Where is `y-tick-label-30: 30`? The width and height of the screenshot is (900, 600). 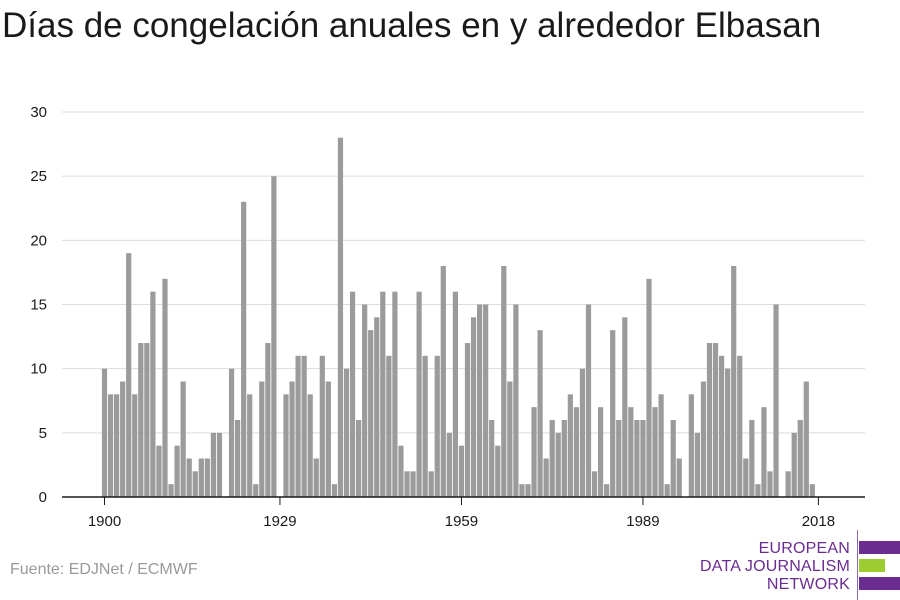 y-tick-label-30: 30 is located at coordinates (38, 112).